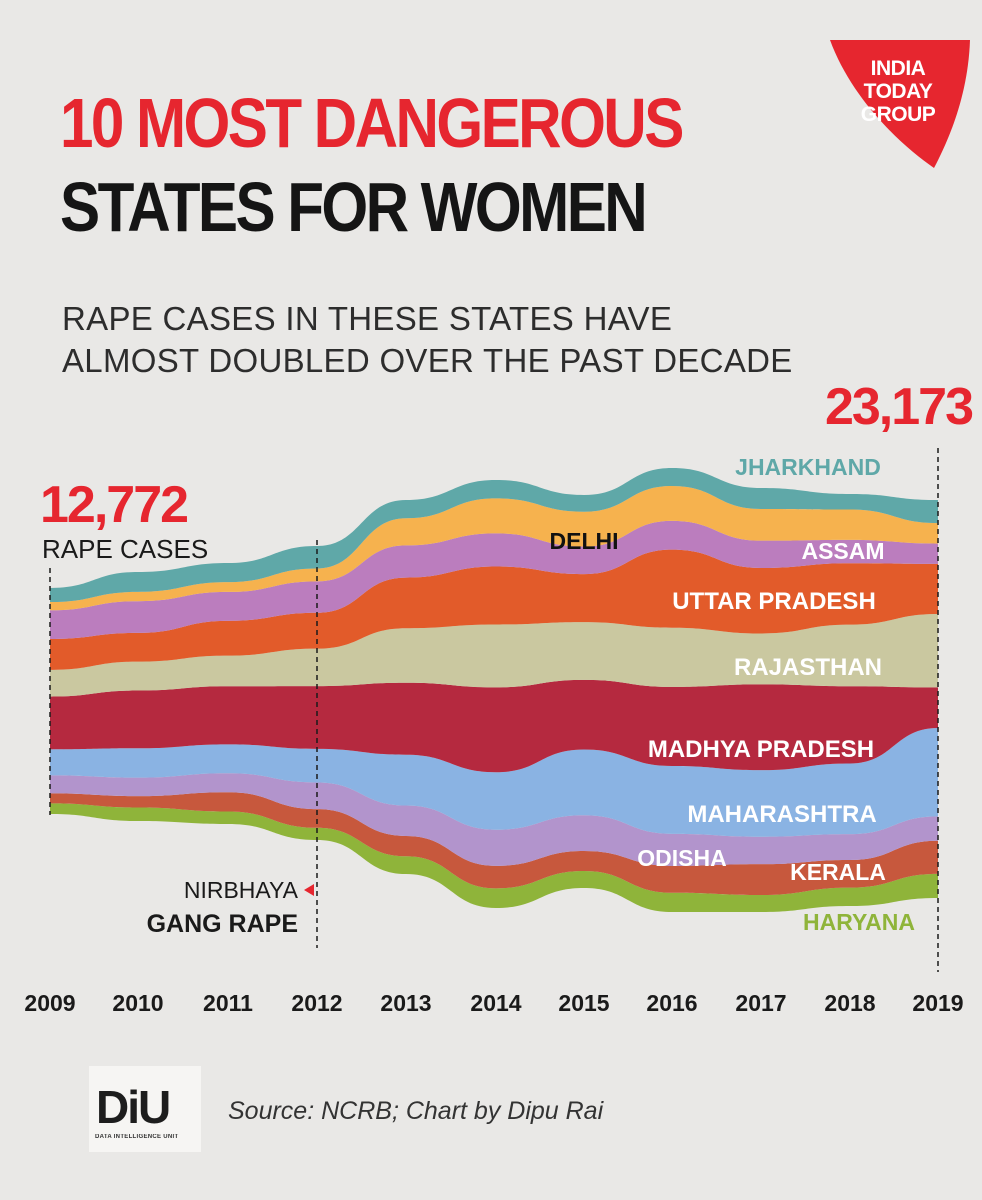 The image size is (982, 1200). What do you see at coordinates (494, 655) in the screenshot?
I see `series-band-rajasthan` at bounding box center [494, 655].